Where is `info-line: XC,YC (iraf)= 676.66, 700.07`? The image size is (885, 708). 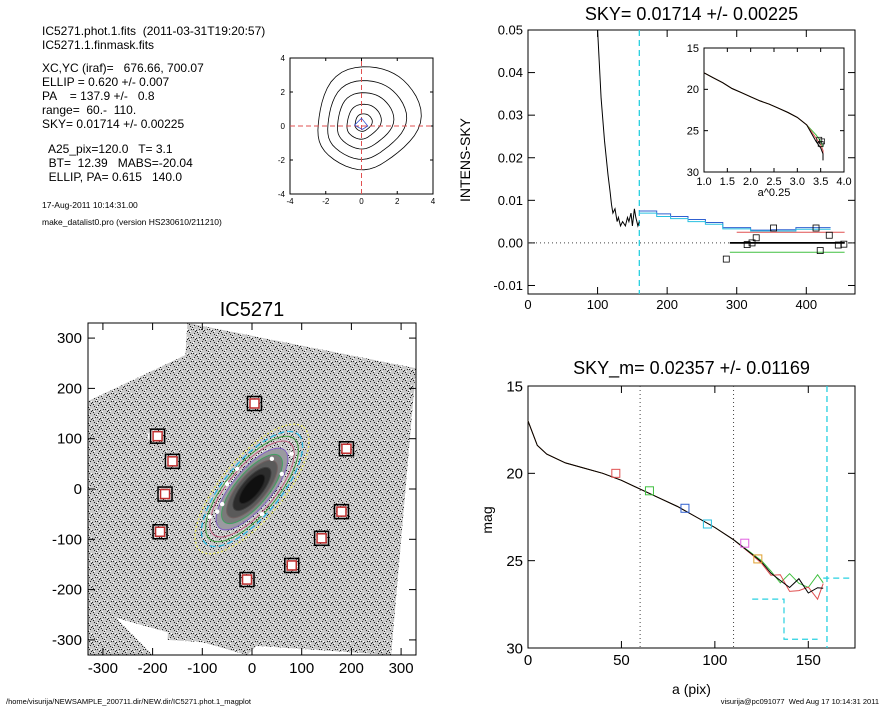
info-line: XC,YC (iraf)= 676.66, 700.07 is located at coordinates (123, 68).